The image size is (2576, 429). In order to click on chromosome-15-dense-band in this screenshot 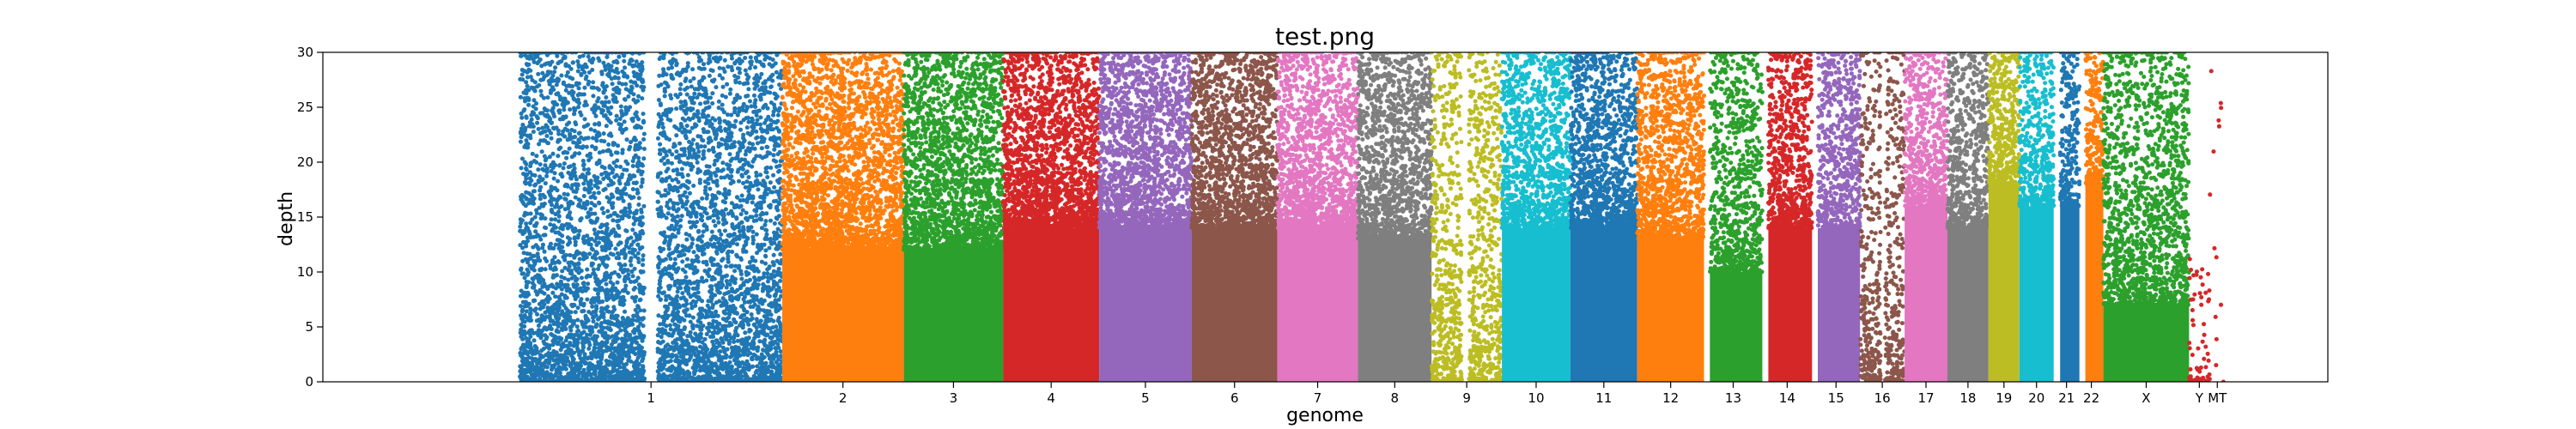, I will do `click(1839, 305)`.